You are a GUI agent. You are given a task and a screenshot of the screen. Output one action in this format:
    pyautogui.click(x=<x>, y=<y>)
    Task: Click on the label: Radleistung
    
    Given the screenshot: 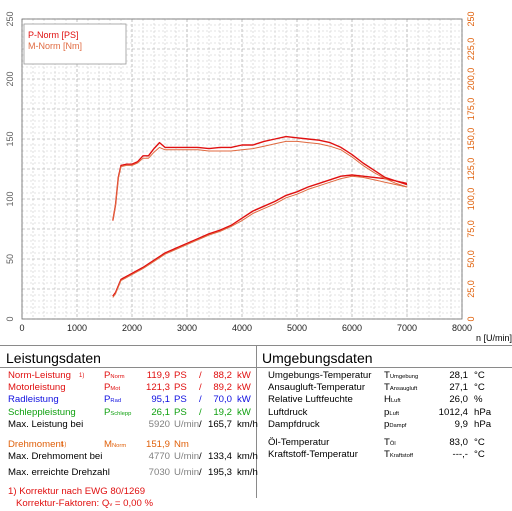 What is the action you would take?
    pyautogui.click(x=33, y=400)
    